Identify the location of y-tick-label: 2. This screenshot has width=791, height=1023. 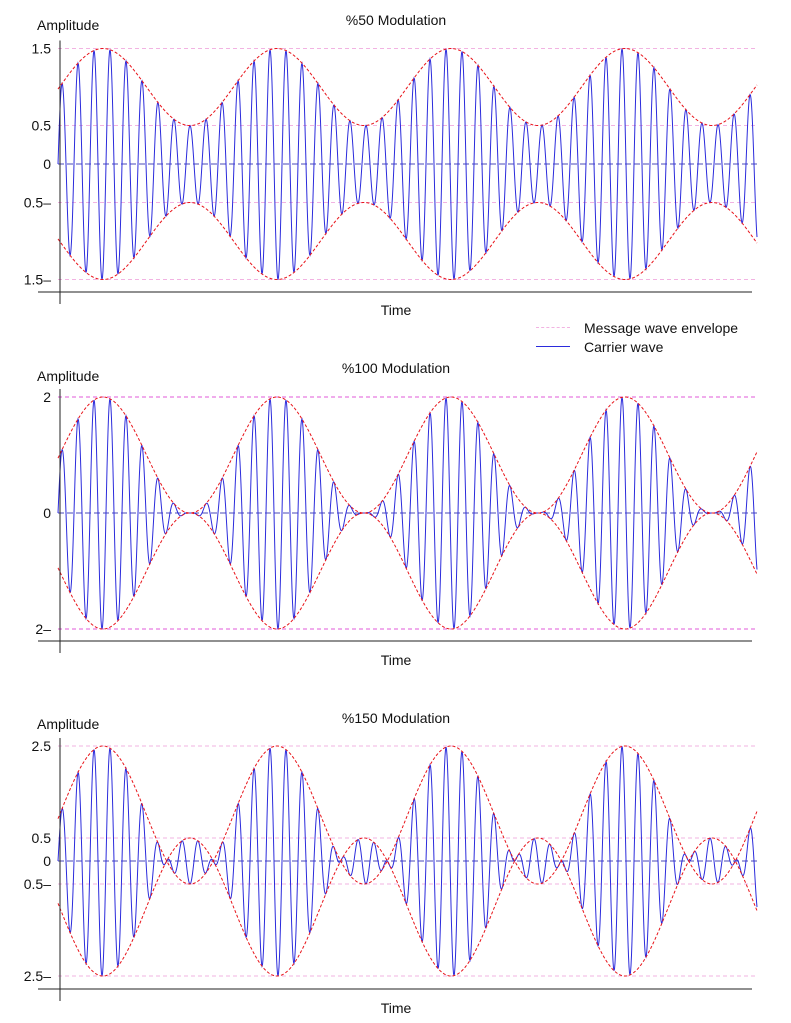
(47, 397).